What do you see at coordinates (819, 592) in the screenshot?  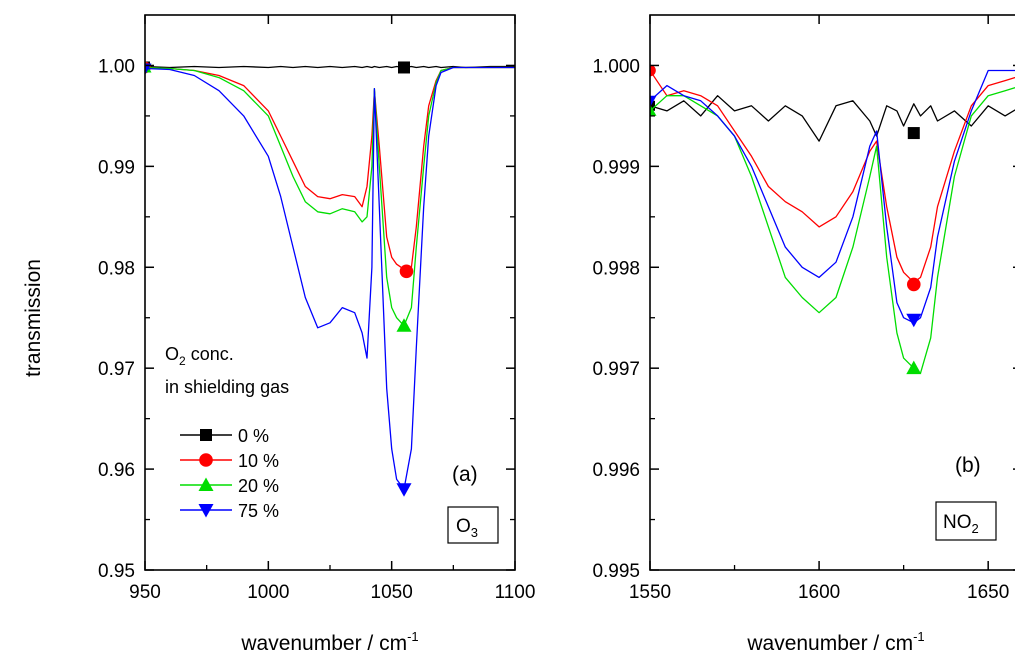 I see `panel-b-x-tick-label: 1600` at bounding box center [819, 592].